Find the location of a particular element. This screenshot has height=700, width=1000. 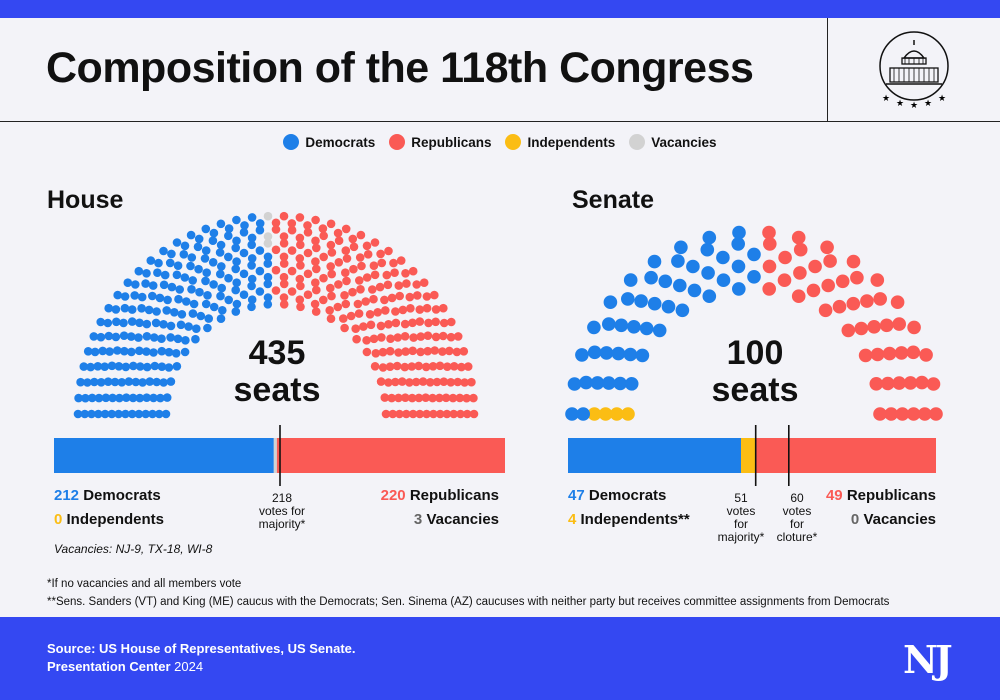

house-majority-note: 218 votes for majority* is located at coordinates (282, 511).